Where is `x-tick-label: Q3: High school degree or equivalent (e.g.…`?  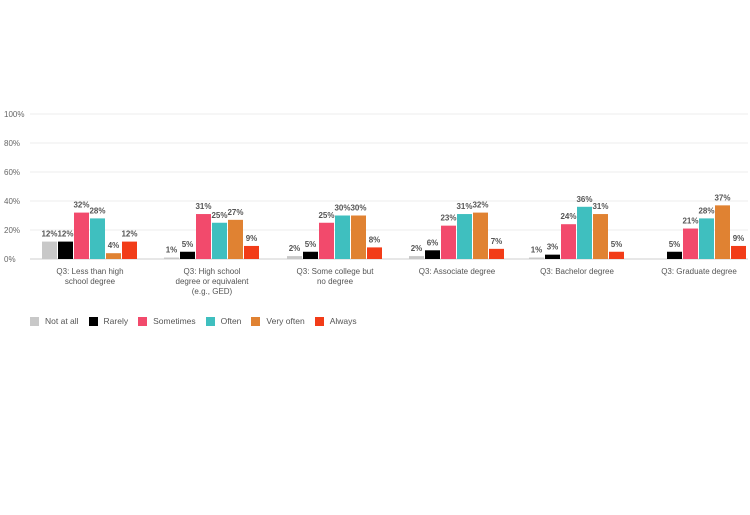 x-tick-label: Q3: High school degree or equivalent (e.g.… is located at coordinates (213, 281).